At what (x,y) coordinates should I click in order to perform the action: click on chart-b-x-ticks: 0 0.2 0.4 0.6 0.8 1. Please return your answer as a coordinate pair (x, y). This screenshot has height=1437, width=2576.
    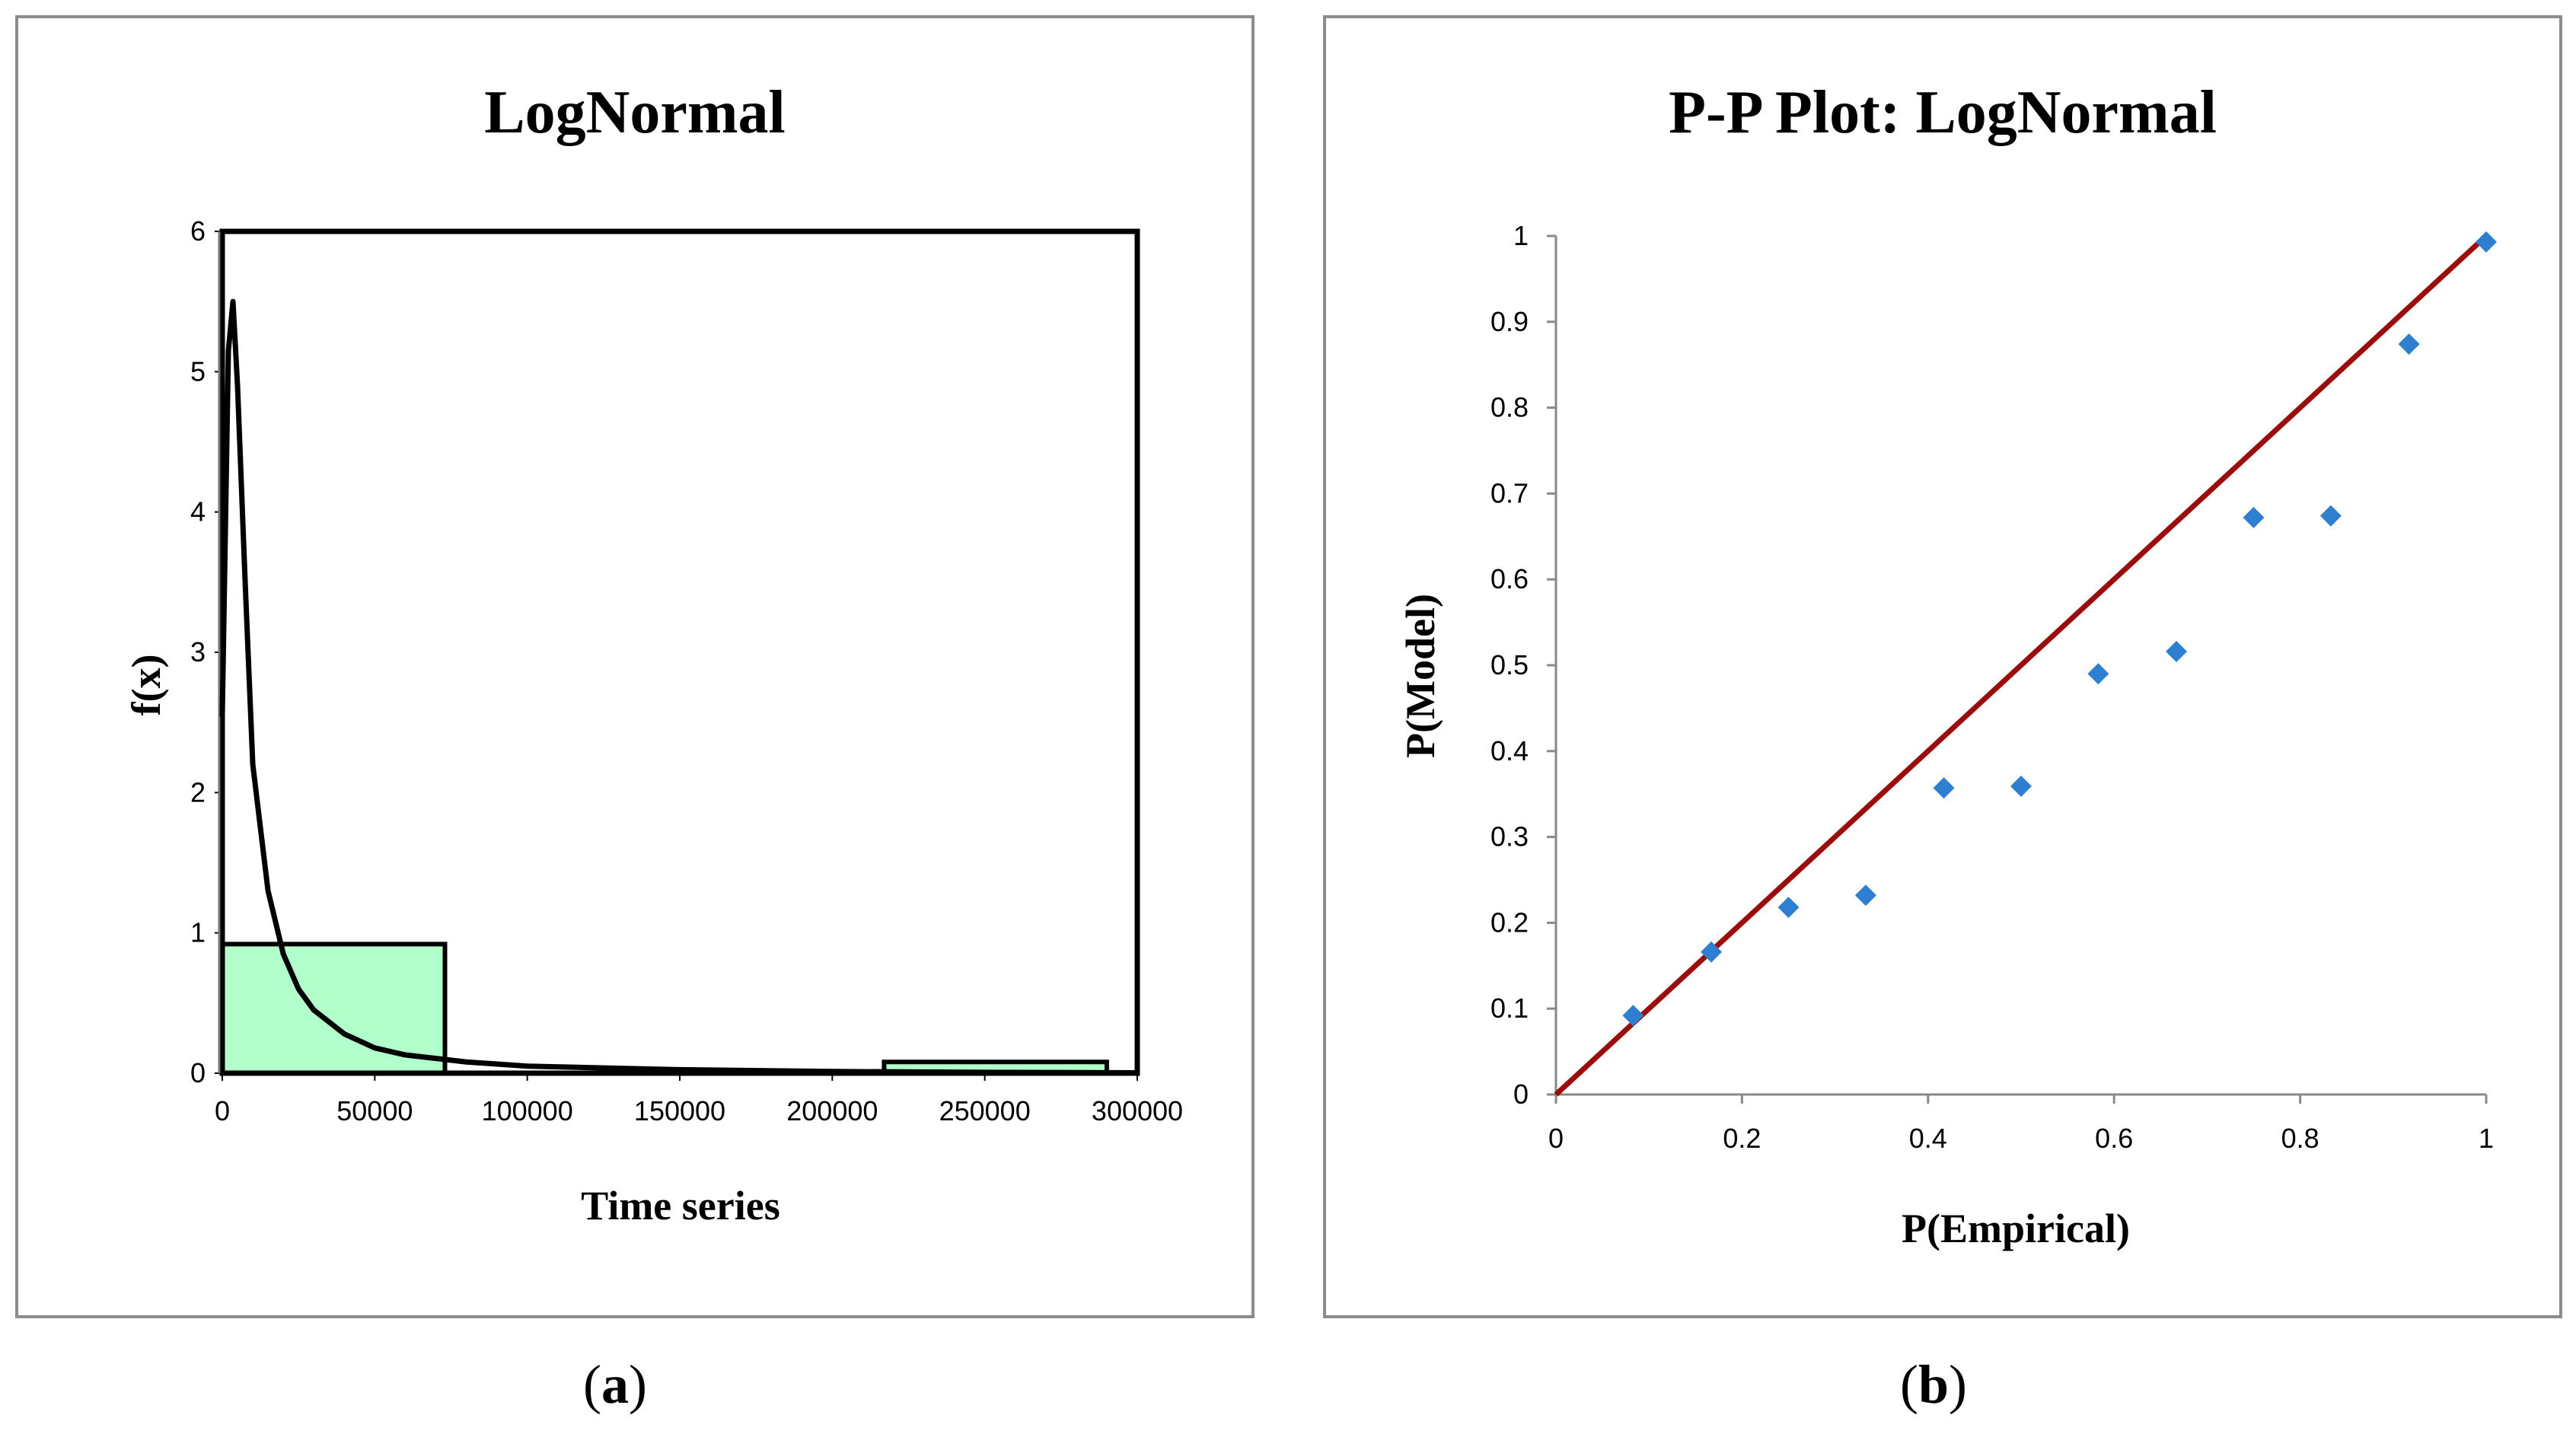
    Looking at the image, I should click on (2021, 1124).